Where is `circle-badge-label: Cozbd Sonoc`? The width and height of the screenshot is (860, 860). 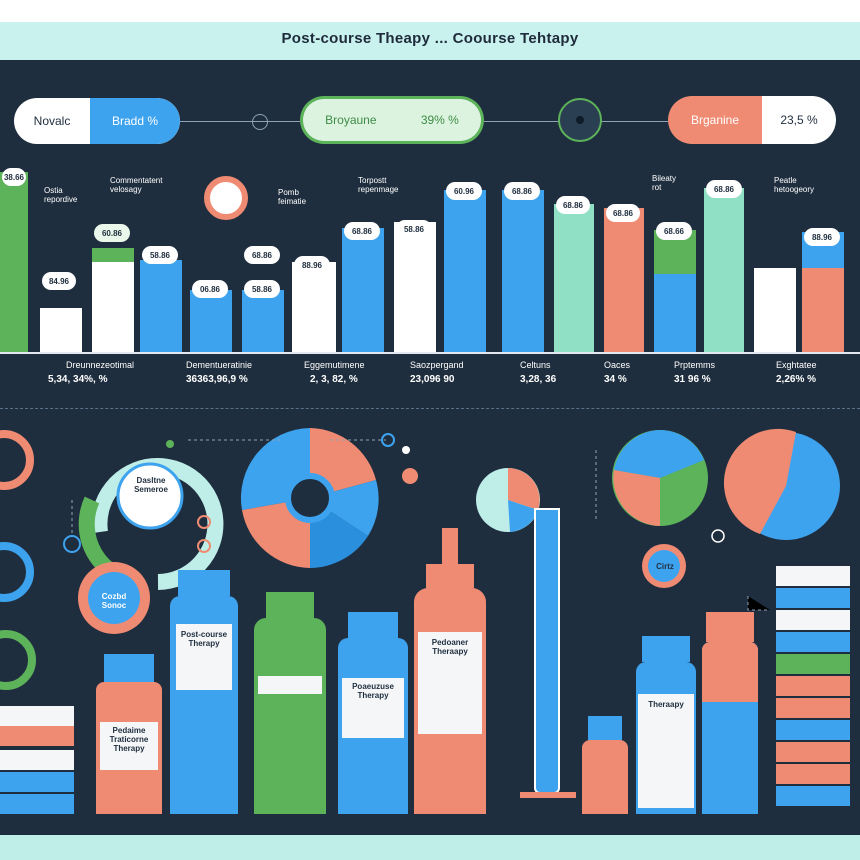 circle-badge-label: Cozbd Sonoc is located at coordinates (114, 601).